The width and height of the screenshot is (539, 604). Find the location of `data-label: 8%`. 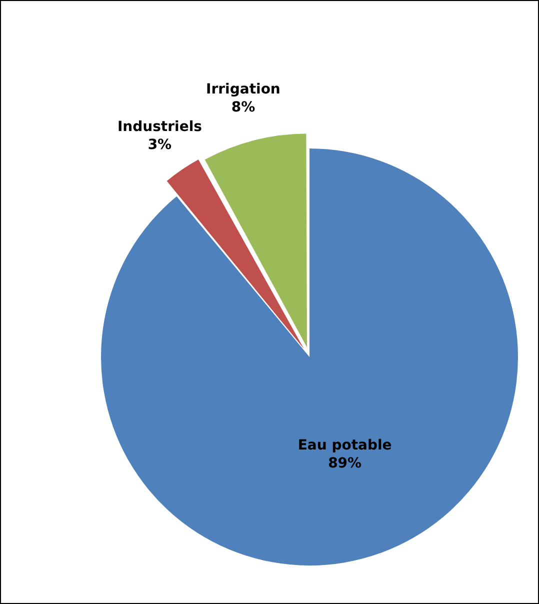

data-label: 8% is located at coordinates (243, 108).